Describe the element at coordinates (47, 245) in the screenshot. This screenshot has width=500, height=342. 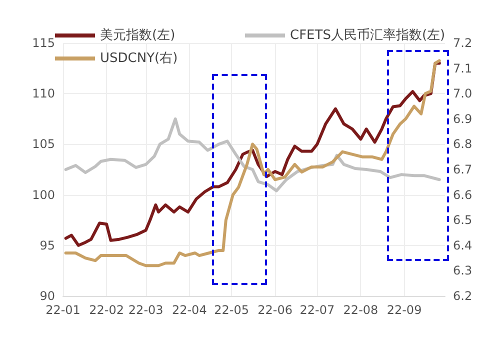
I see `y-tick-label: 95` at that location.